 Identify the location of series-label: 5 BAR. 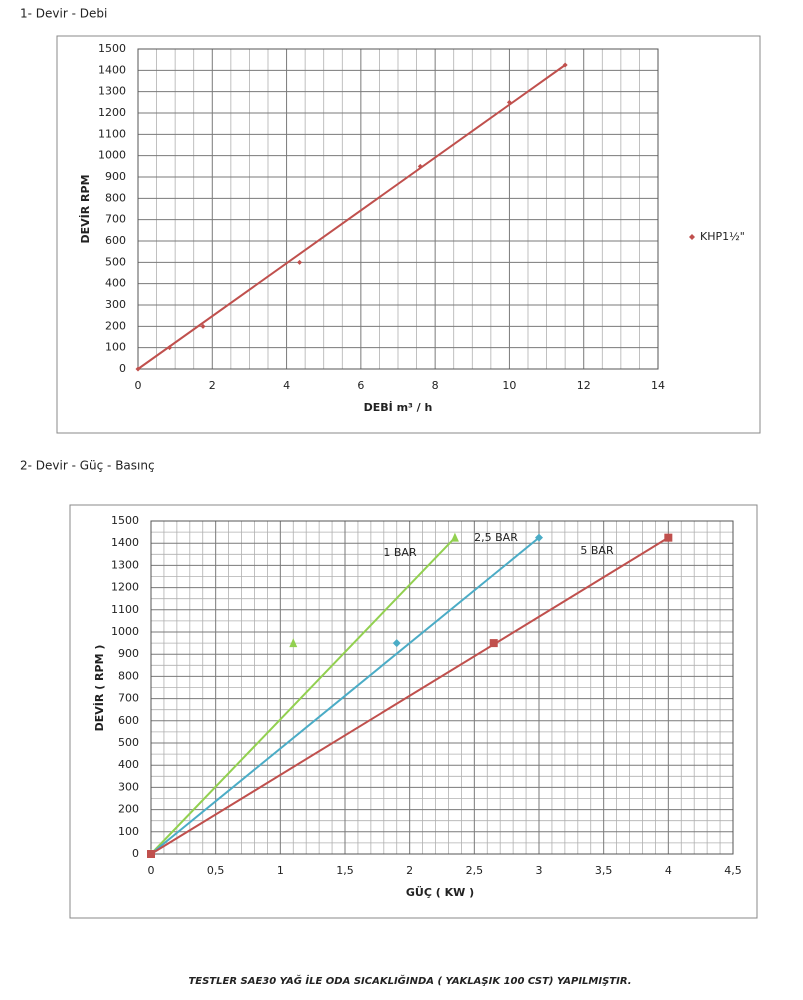
(597, 550).